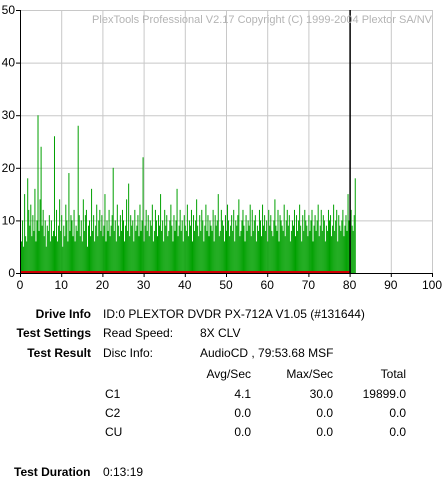 The width and height of the screenshot is (446, 480). What do you see at coordinates (63, 314) in the screenshot?
I see `drive-info-label: Drive Info` at bounding box center [63, 314].